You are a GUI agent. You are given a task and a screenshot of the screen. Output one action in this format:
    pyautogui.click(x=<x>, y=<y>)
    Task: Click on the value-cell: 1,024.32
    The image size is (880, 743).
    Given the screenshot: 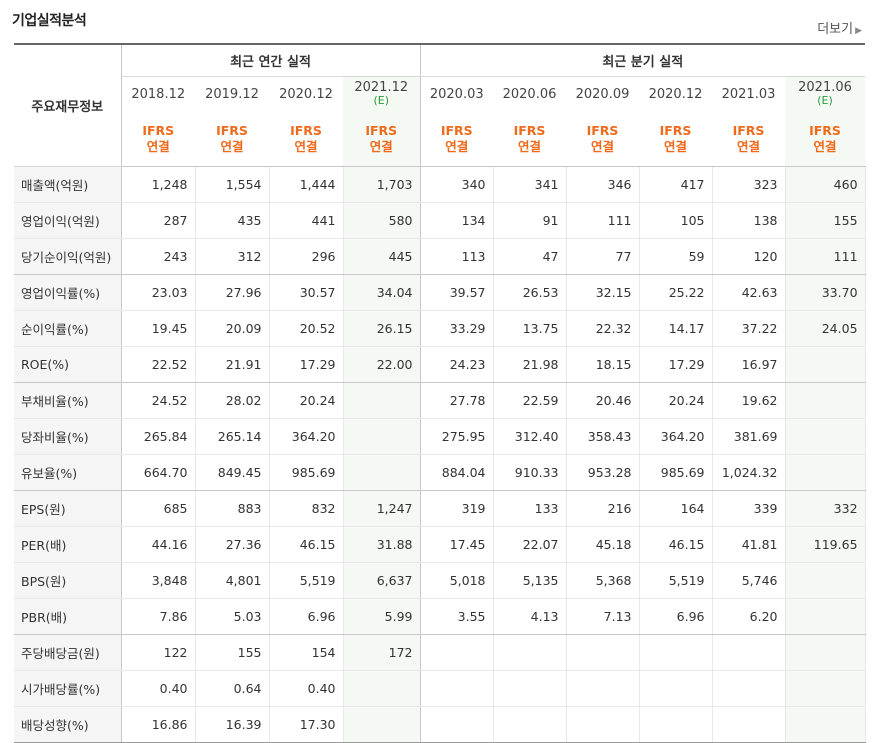 What is the action you would take?
    pyautogui.click(x=749, y=472)
    